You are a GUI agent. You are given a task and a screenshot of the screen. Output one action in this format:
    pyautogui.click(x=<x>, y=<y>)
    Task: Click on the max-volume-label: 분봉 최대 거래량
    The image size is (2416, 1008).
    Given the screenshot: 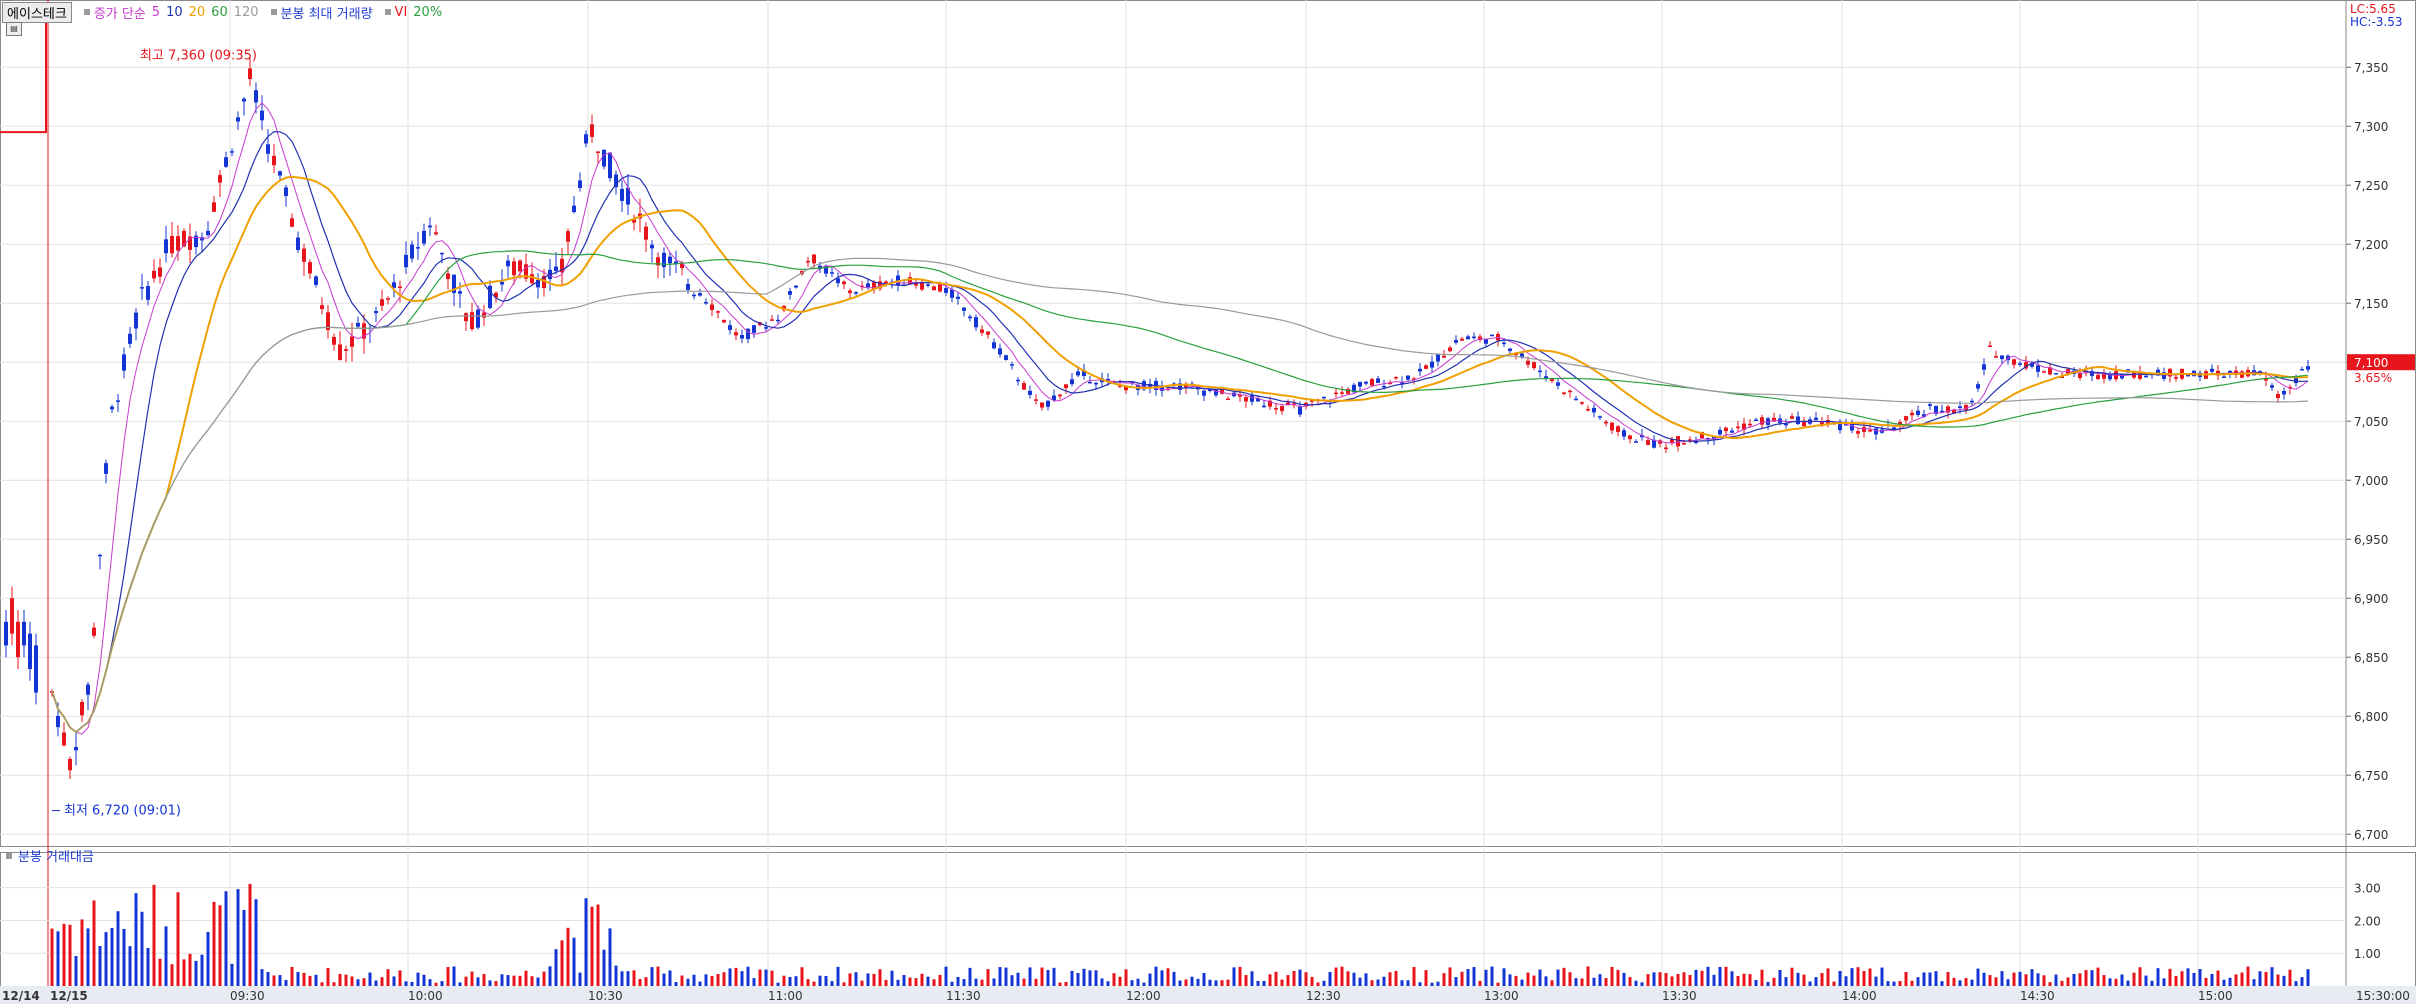 What is the action you would take?
    pyautogui.click(x=326, y=14)
    